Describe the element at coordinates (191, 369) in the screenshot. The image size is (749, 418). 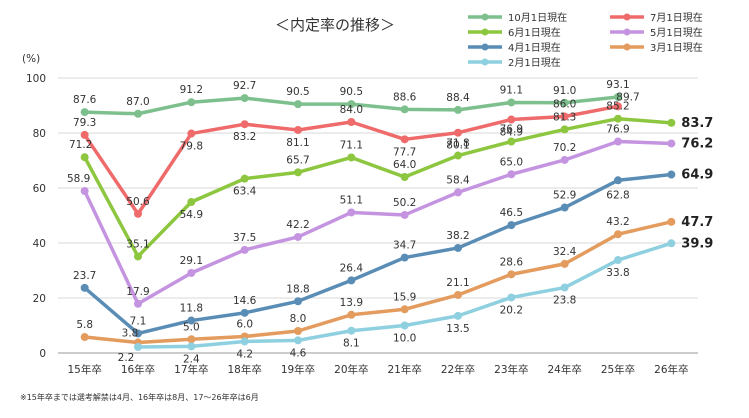
I see `x-tick-label: 17年卒` at that location.